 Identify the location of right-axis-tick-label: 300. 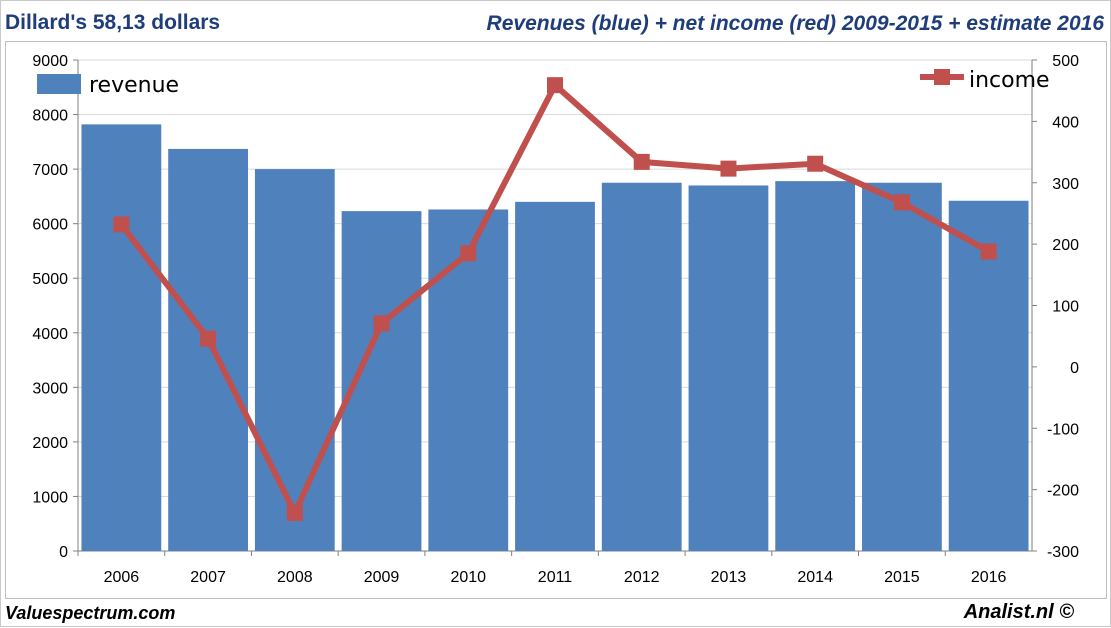
(1065, 184).